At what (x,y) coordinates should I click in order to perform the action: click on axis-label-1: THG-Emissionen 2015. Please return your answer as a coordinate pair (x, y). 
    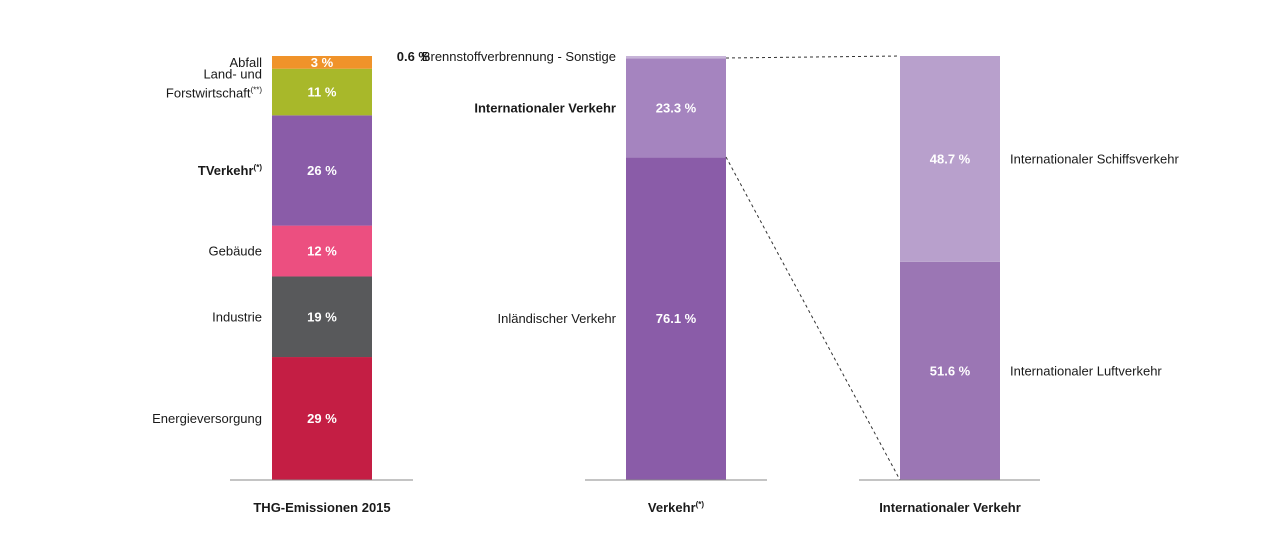
    Looking at the image, I should click on (321, 507).